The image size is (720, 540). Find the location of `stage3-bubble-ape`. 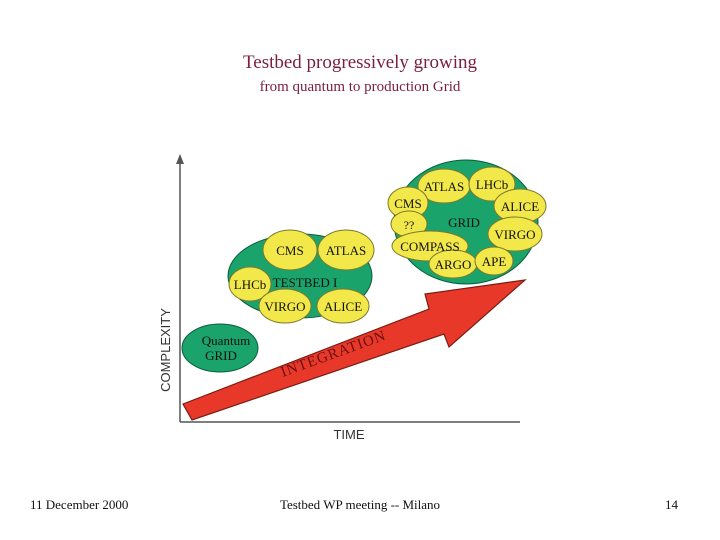

stage3-bubble-ape is located at coordinates (494, 261).